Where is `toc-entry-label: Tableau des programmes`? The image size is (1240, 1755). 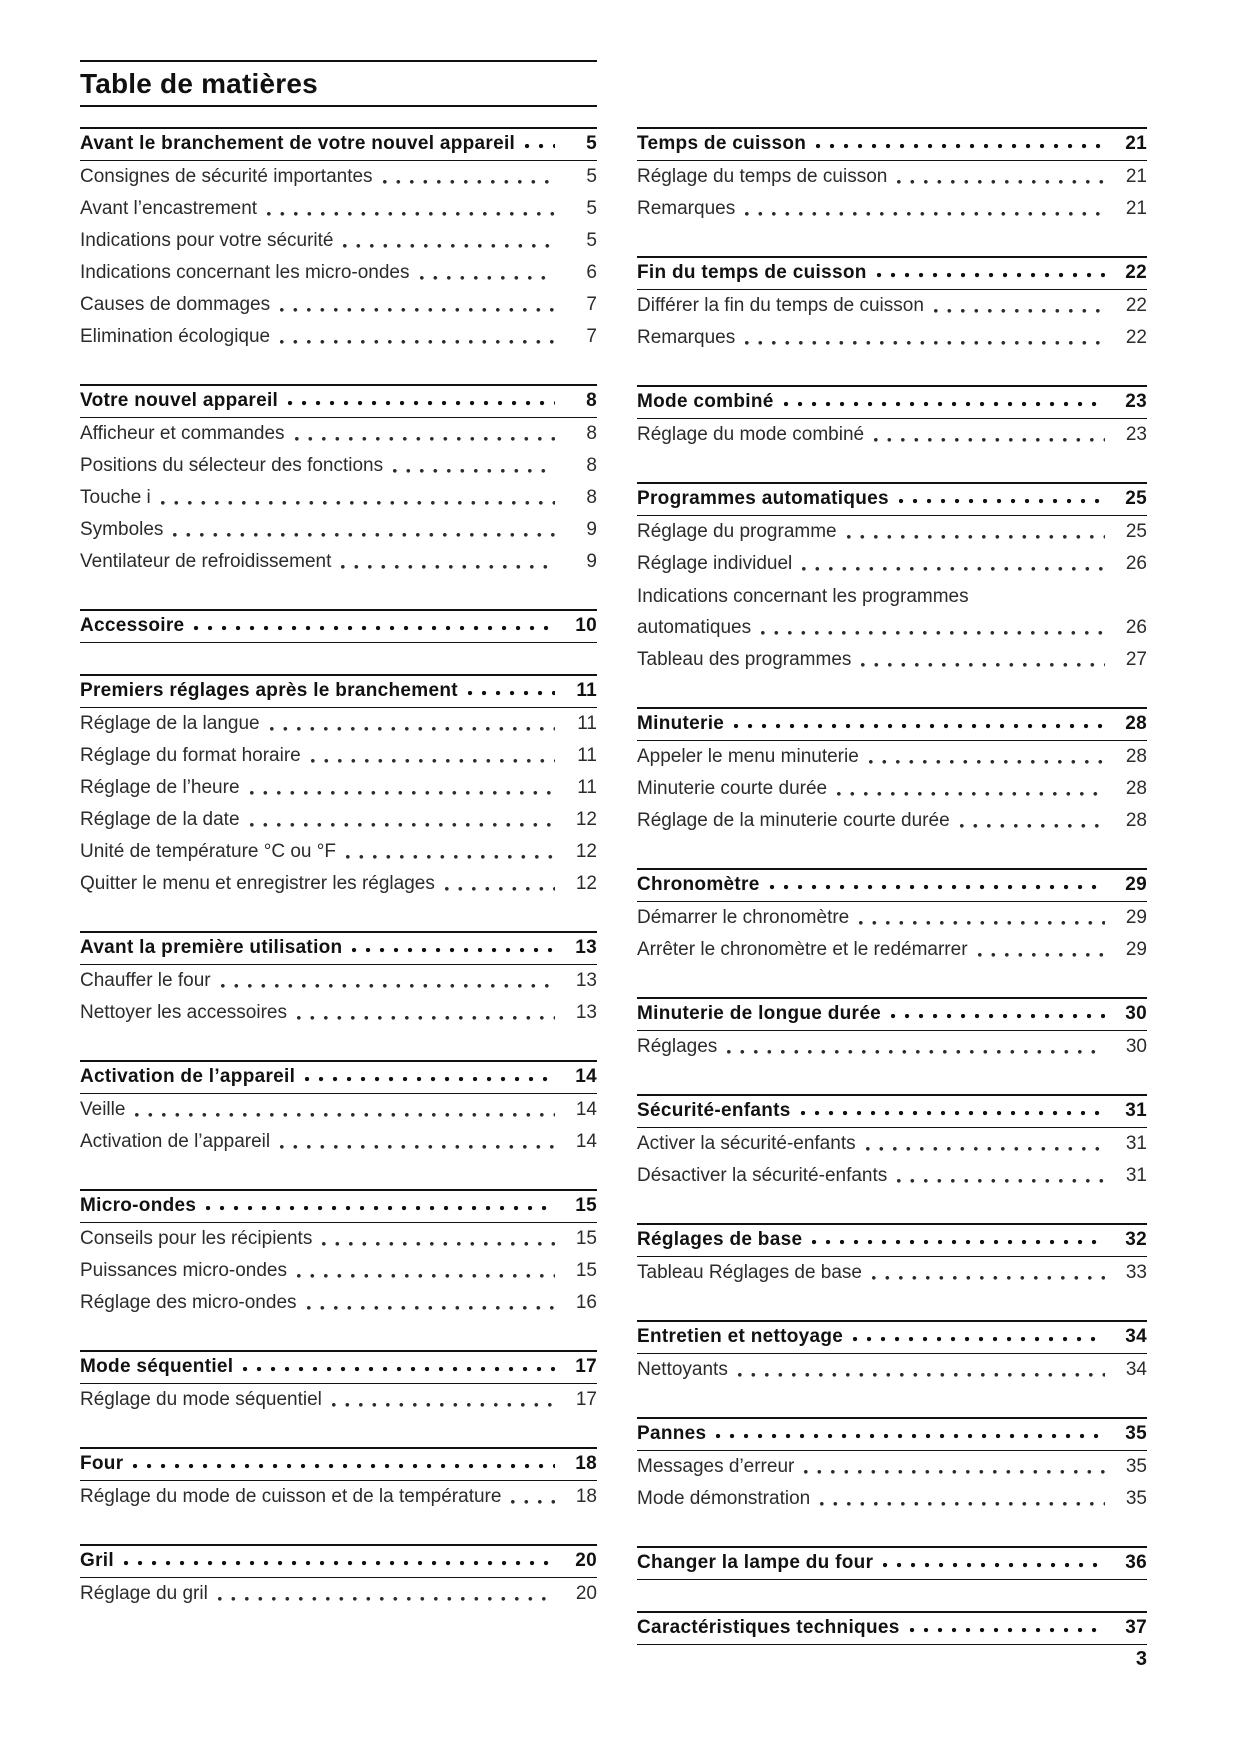
toc-entry-label: Tableau des programmes is located at coordinates (744, 659).